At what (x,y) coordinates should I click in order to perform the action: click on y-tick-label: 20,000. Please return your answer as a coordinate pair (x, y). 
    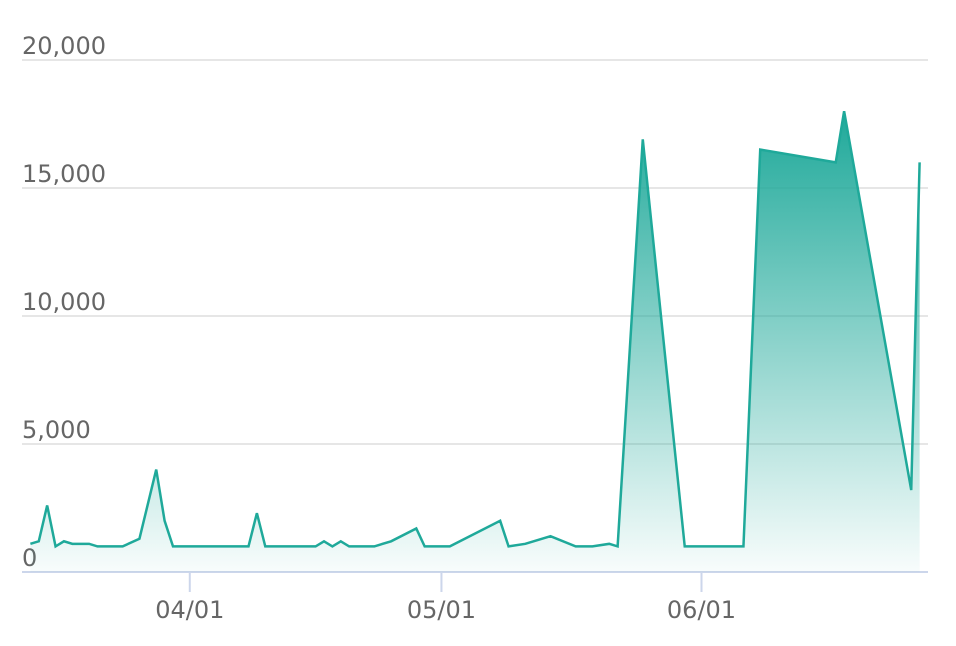
    Looking at the image, I should click on (64, 46).